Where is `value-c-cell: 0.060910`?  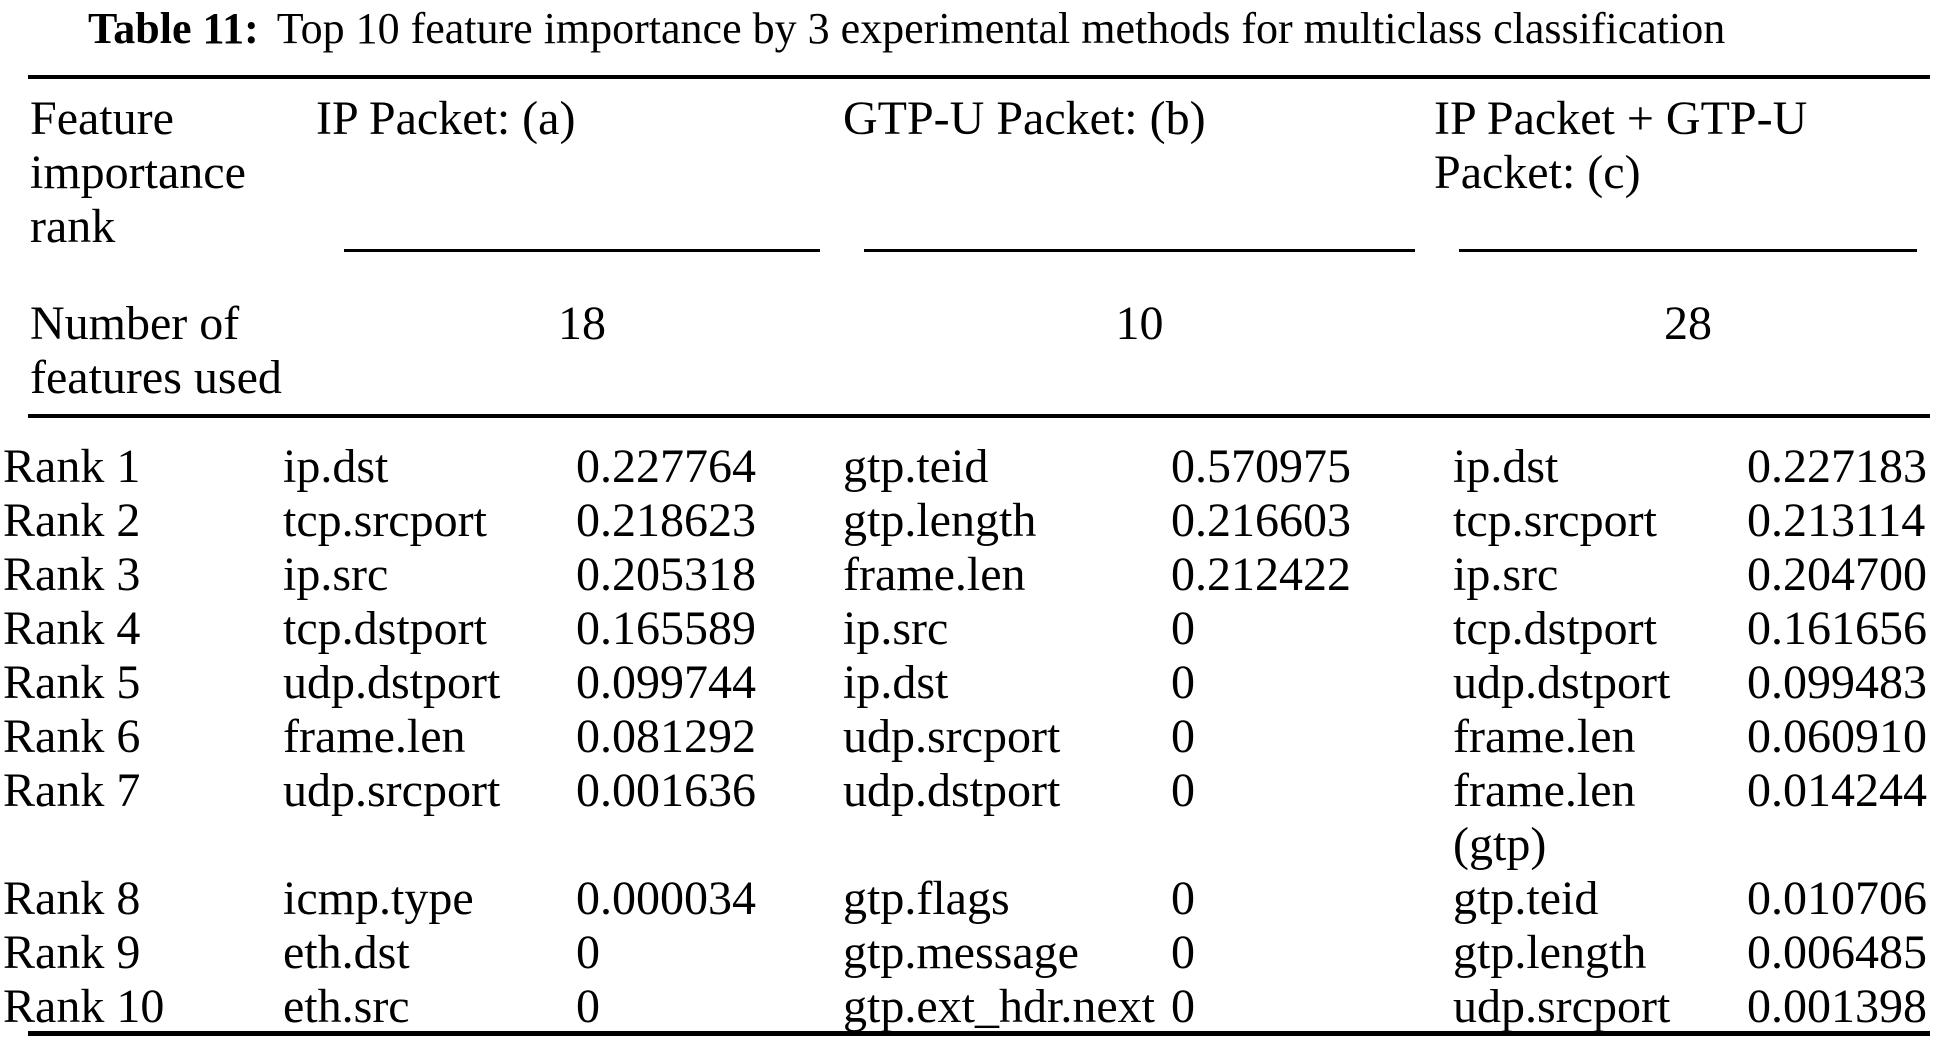 value-c-cell: 0.060910 is located at coordinates (1837, 736).